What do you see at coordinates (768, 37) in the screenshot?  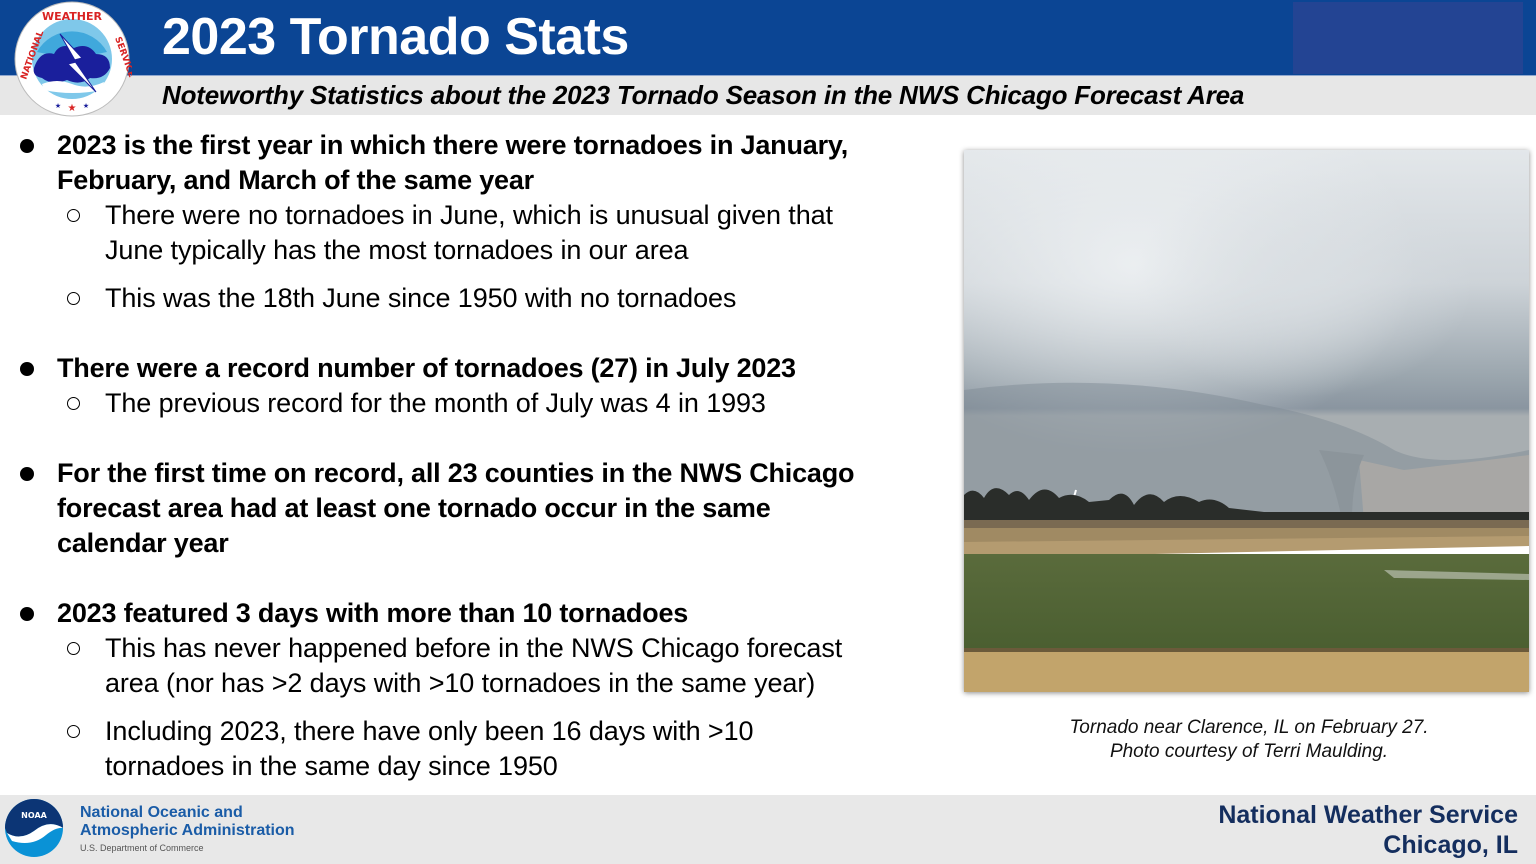 I see `header-band` at bounding box center [768, 37].